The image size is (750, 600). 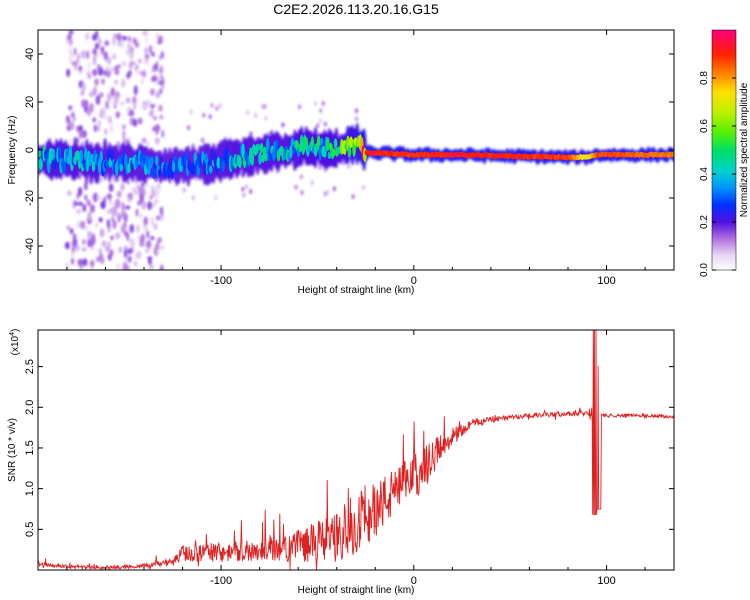 What do you see at coordinates (15, 342) in the screenshot?
I see `snr-y-multiplier: (x104)` at bounding box center [15, 342].